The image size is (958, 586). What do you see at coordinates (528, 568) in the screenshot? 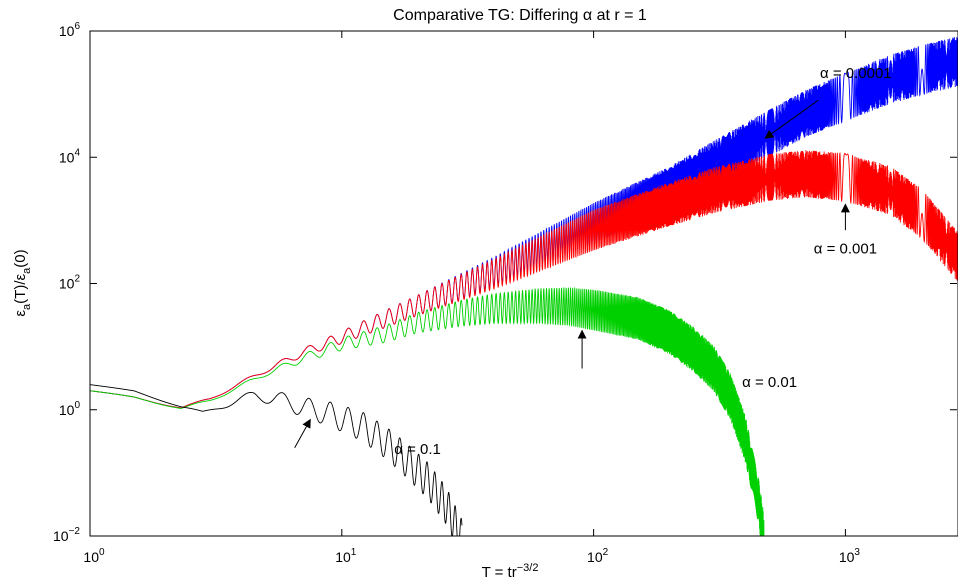
I see `x-axis-label-exponent: −3/2` at bounding box center [528, 568].